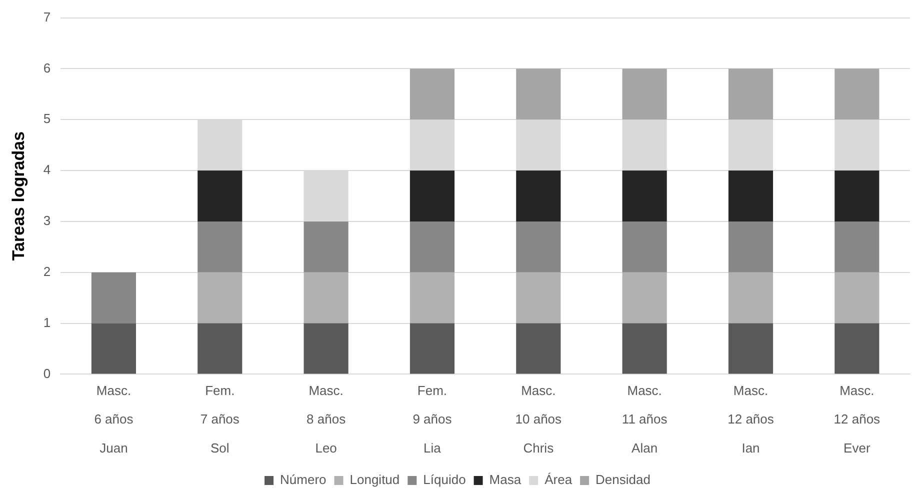 The image size is (920, 497). I want to click on x-tick-label: Masc. 12 años Ian, so click(751, 419).